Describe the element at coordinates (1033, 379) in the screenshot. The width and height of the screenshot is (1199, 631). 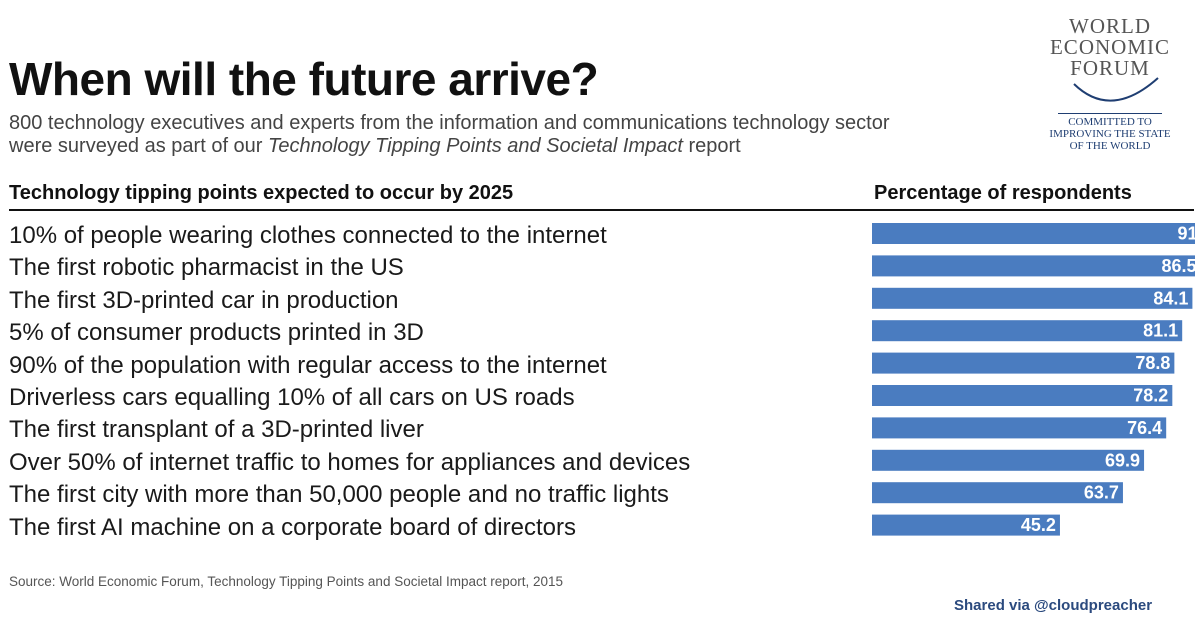
I see `bar-chart: 91.2 86.5 84.1 81.1 78.8 78.2 76.4 69.9 63.7 45.2` at that location.